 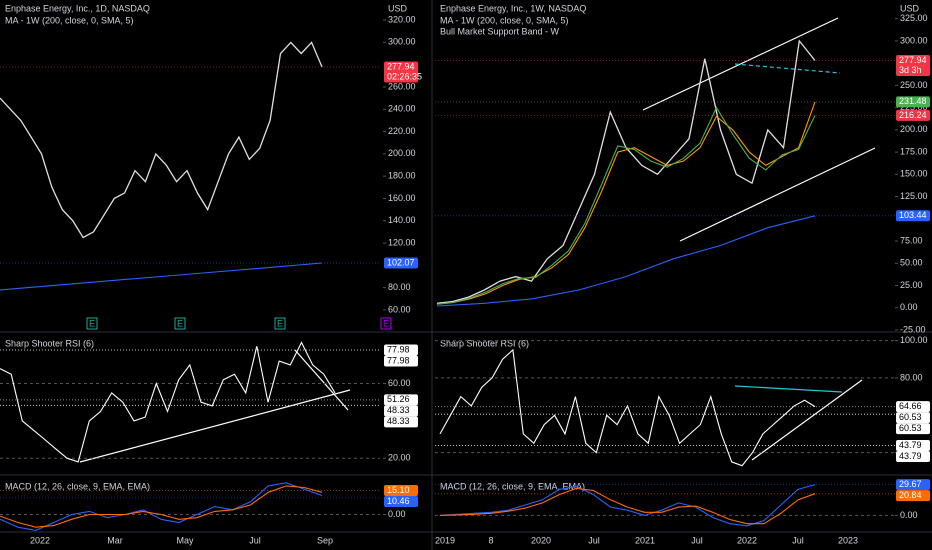 I want to click on y-tick-label: 150.00, so click(x=914, y=174).